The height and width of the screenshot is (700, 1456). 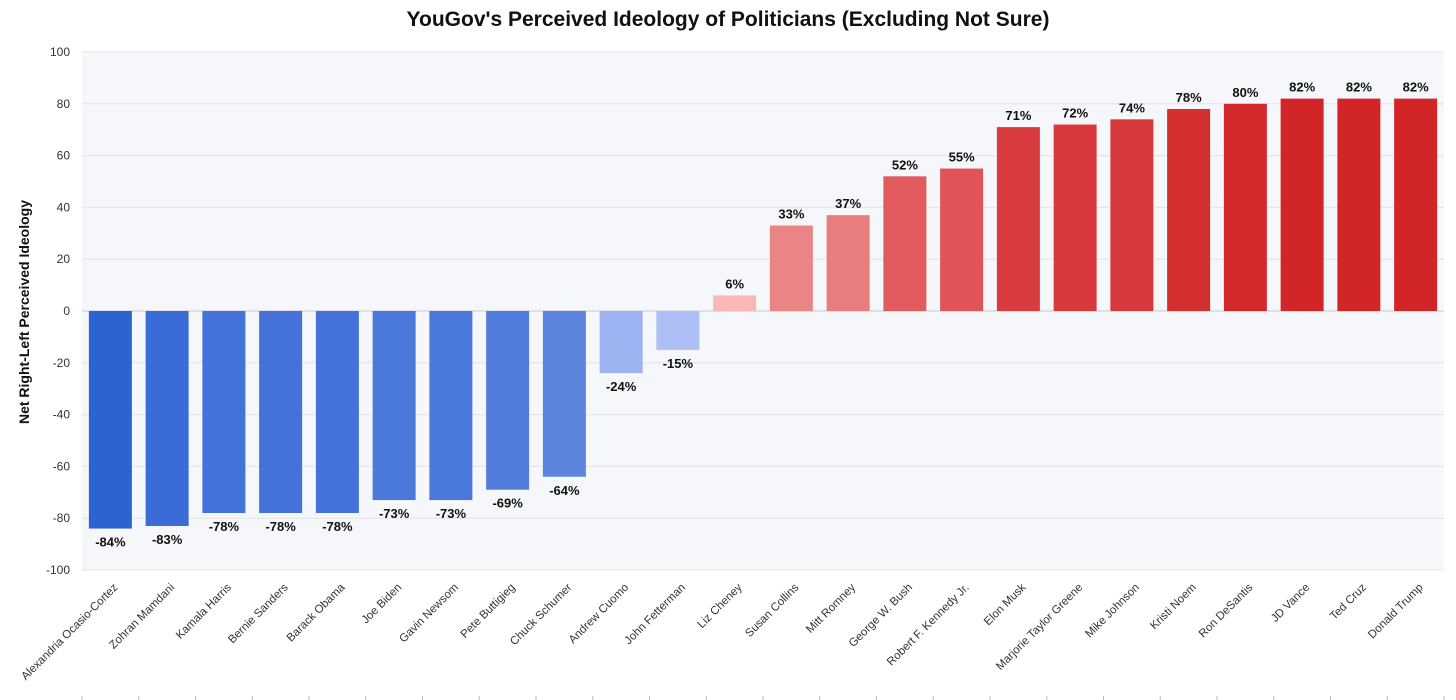 I want to click on y-tick-label: 80, so click(x=64, y=104).